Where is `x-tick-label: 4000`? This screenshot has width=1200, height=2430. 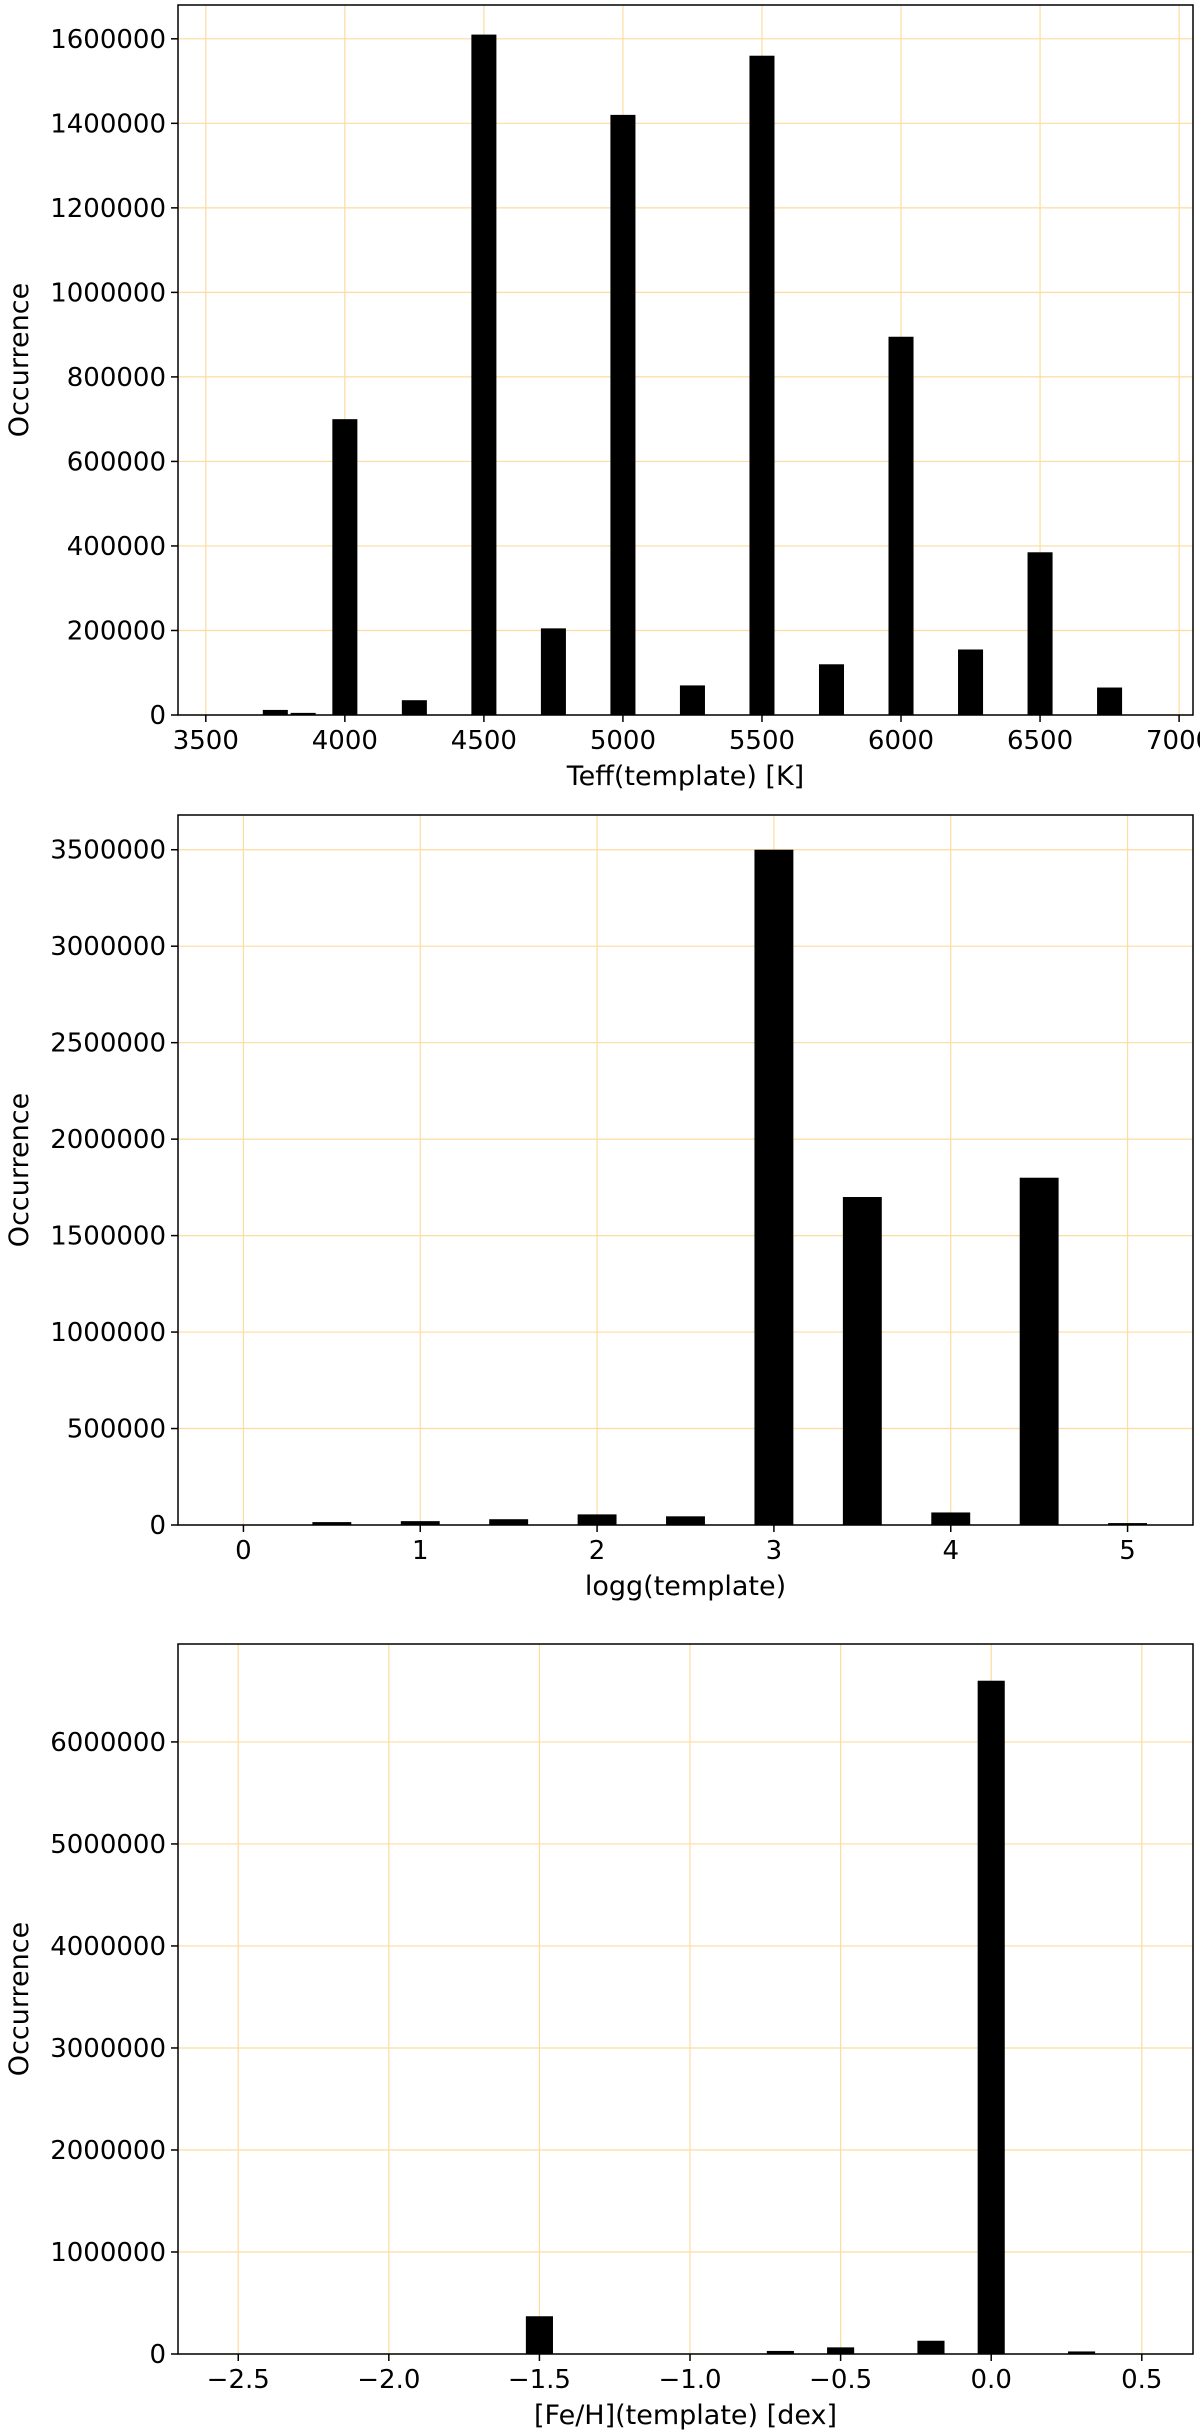
x-tick-label: 4000 is located at coordinates (345, 741).